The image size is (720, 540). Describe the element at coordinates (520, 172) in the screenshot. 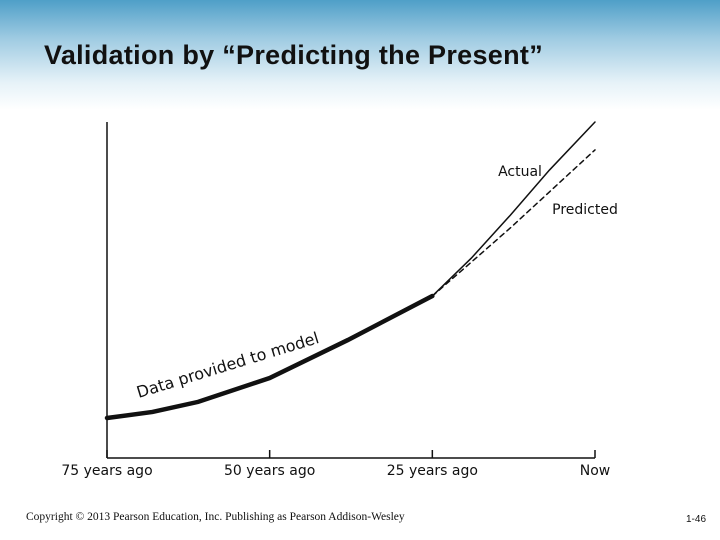

I see `series-label: Actual` at that location.